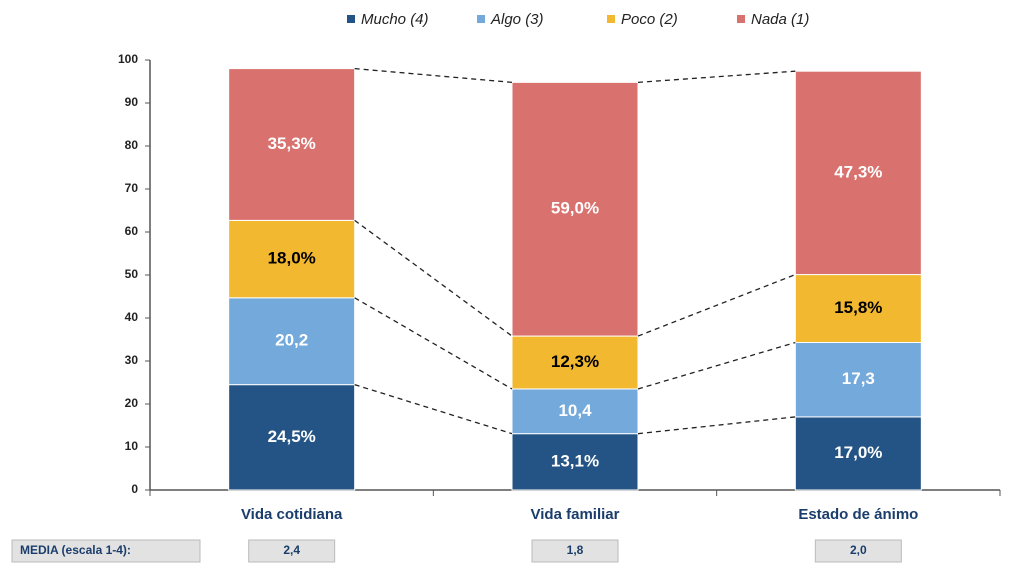 The image size is (1030, 570). Describe the element at coordinates (132, 102) in the screenshot. I see `y-tick-label: 90` at that location.